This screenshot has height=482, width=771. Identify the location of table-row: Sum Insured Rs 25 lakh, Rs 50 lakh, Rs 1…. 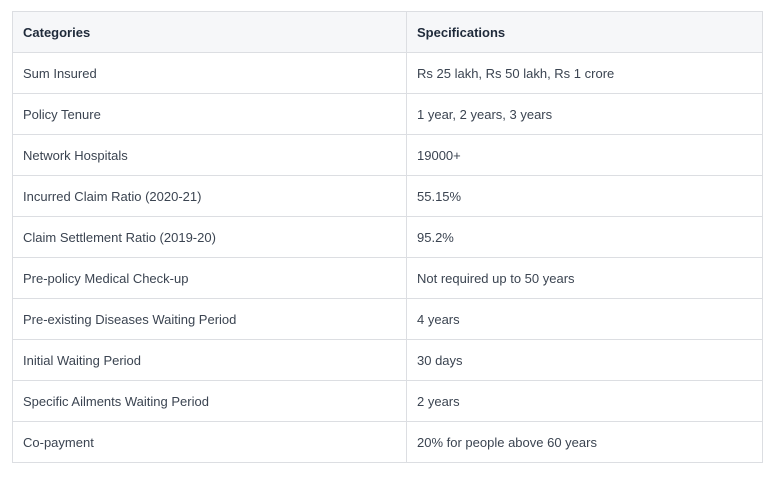
(388, 73).